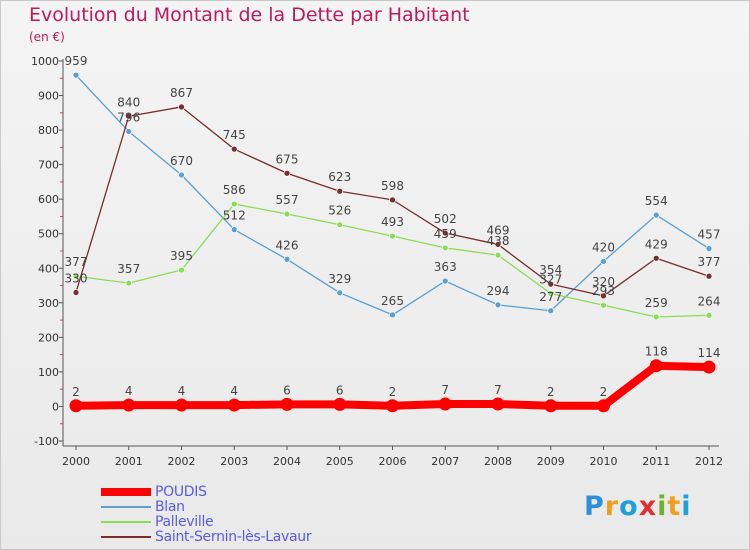 This screenshot has height=550, width=750. Describe the element at coordinates (48, 268) in the screenshot. I see `y-tick-label: 400` at that location.